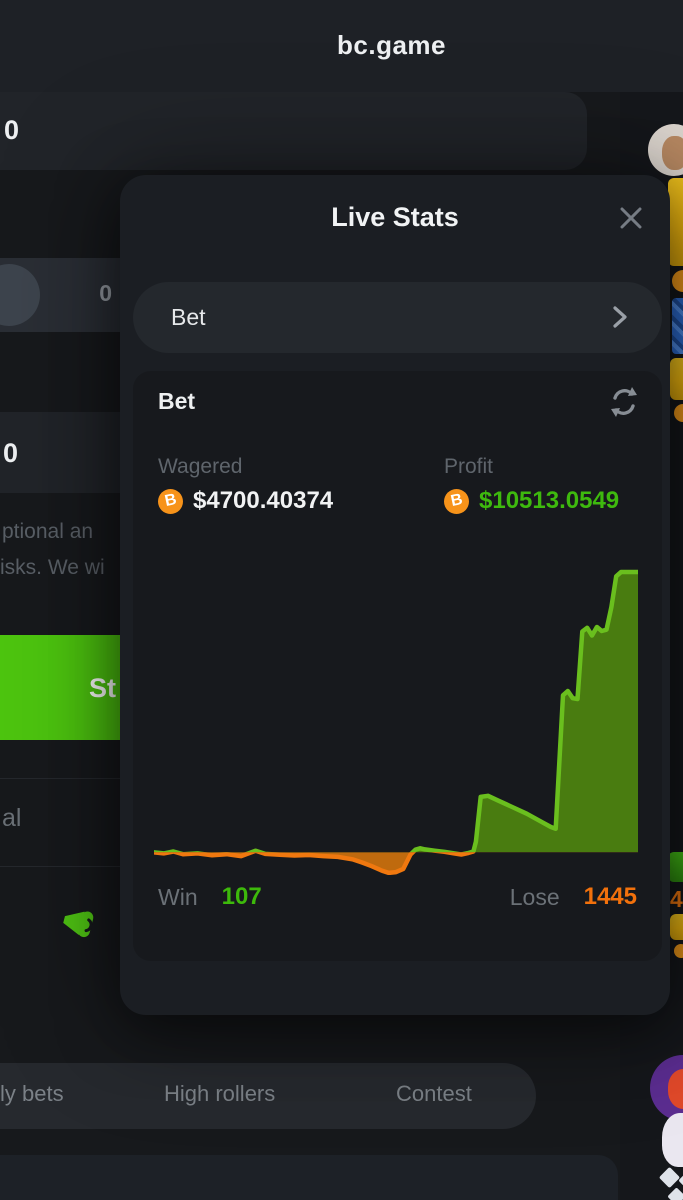 The height and width of the screenshot is (1200, 683). Describe the element at coordinates (534, 896) in the screenshot. I see `lose-label: Lose` at that location.